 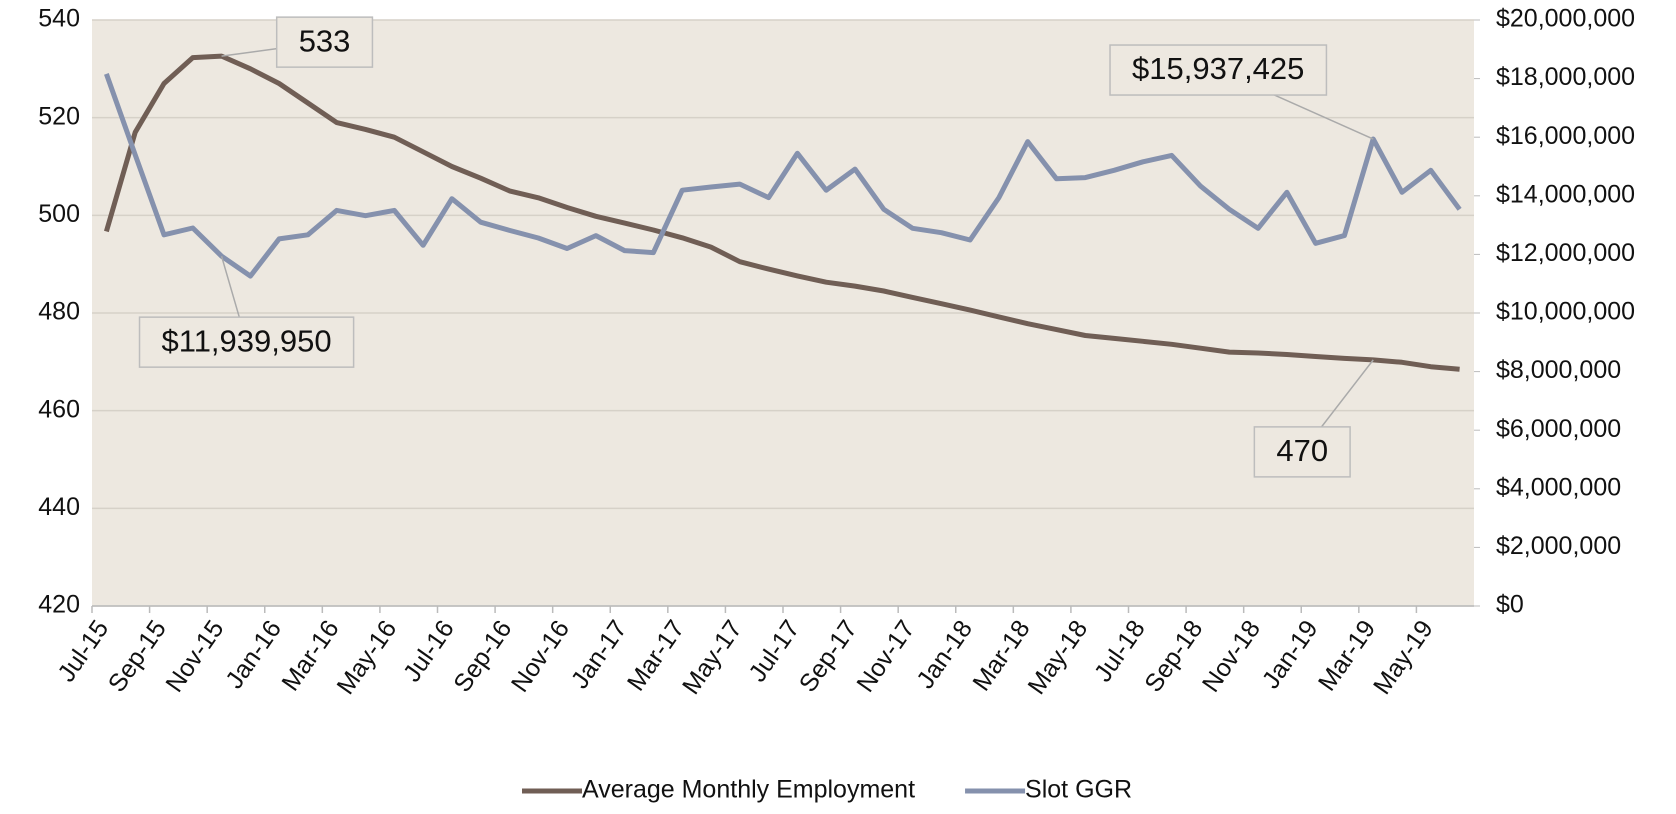 I want to click on y2-tick-label: $18,000,000, so click(x=1565, y=77).